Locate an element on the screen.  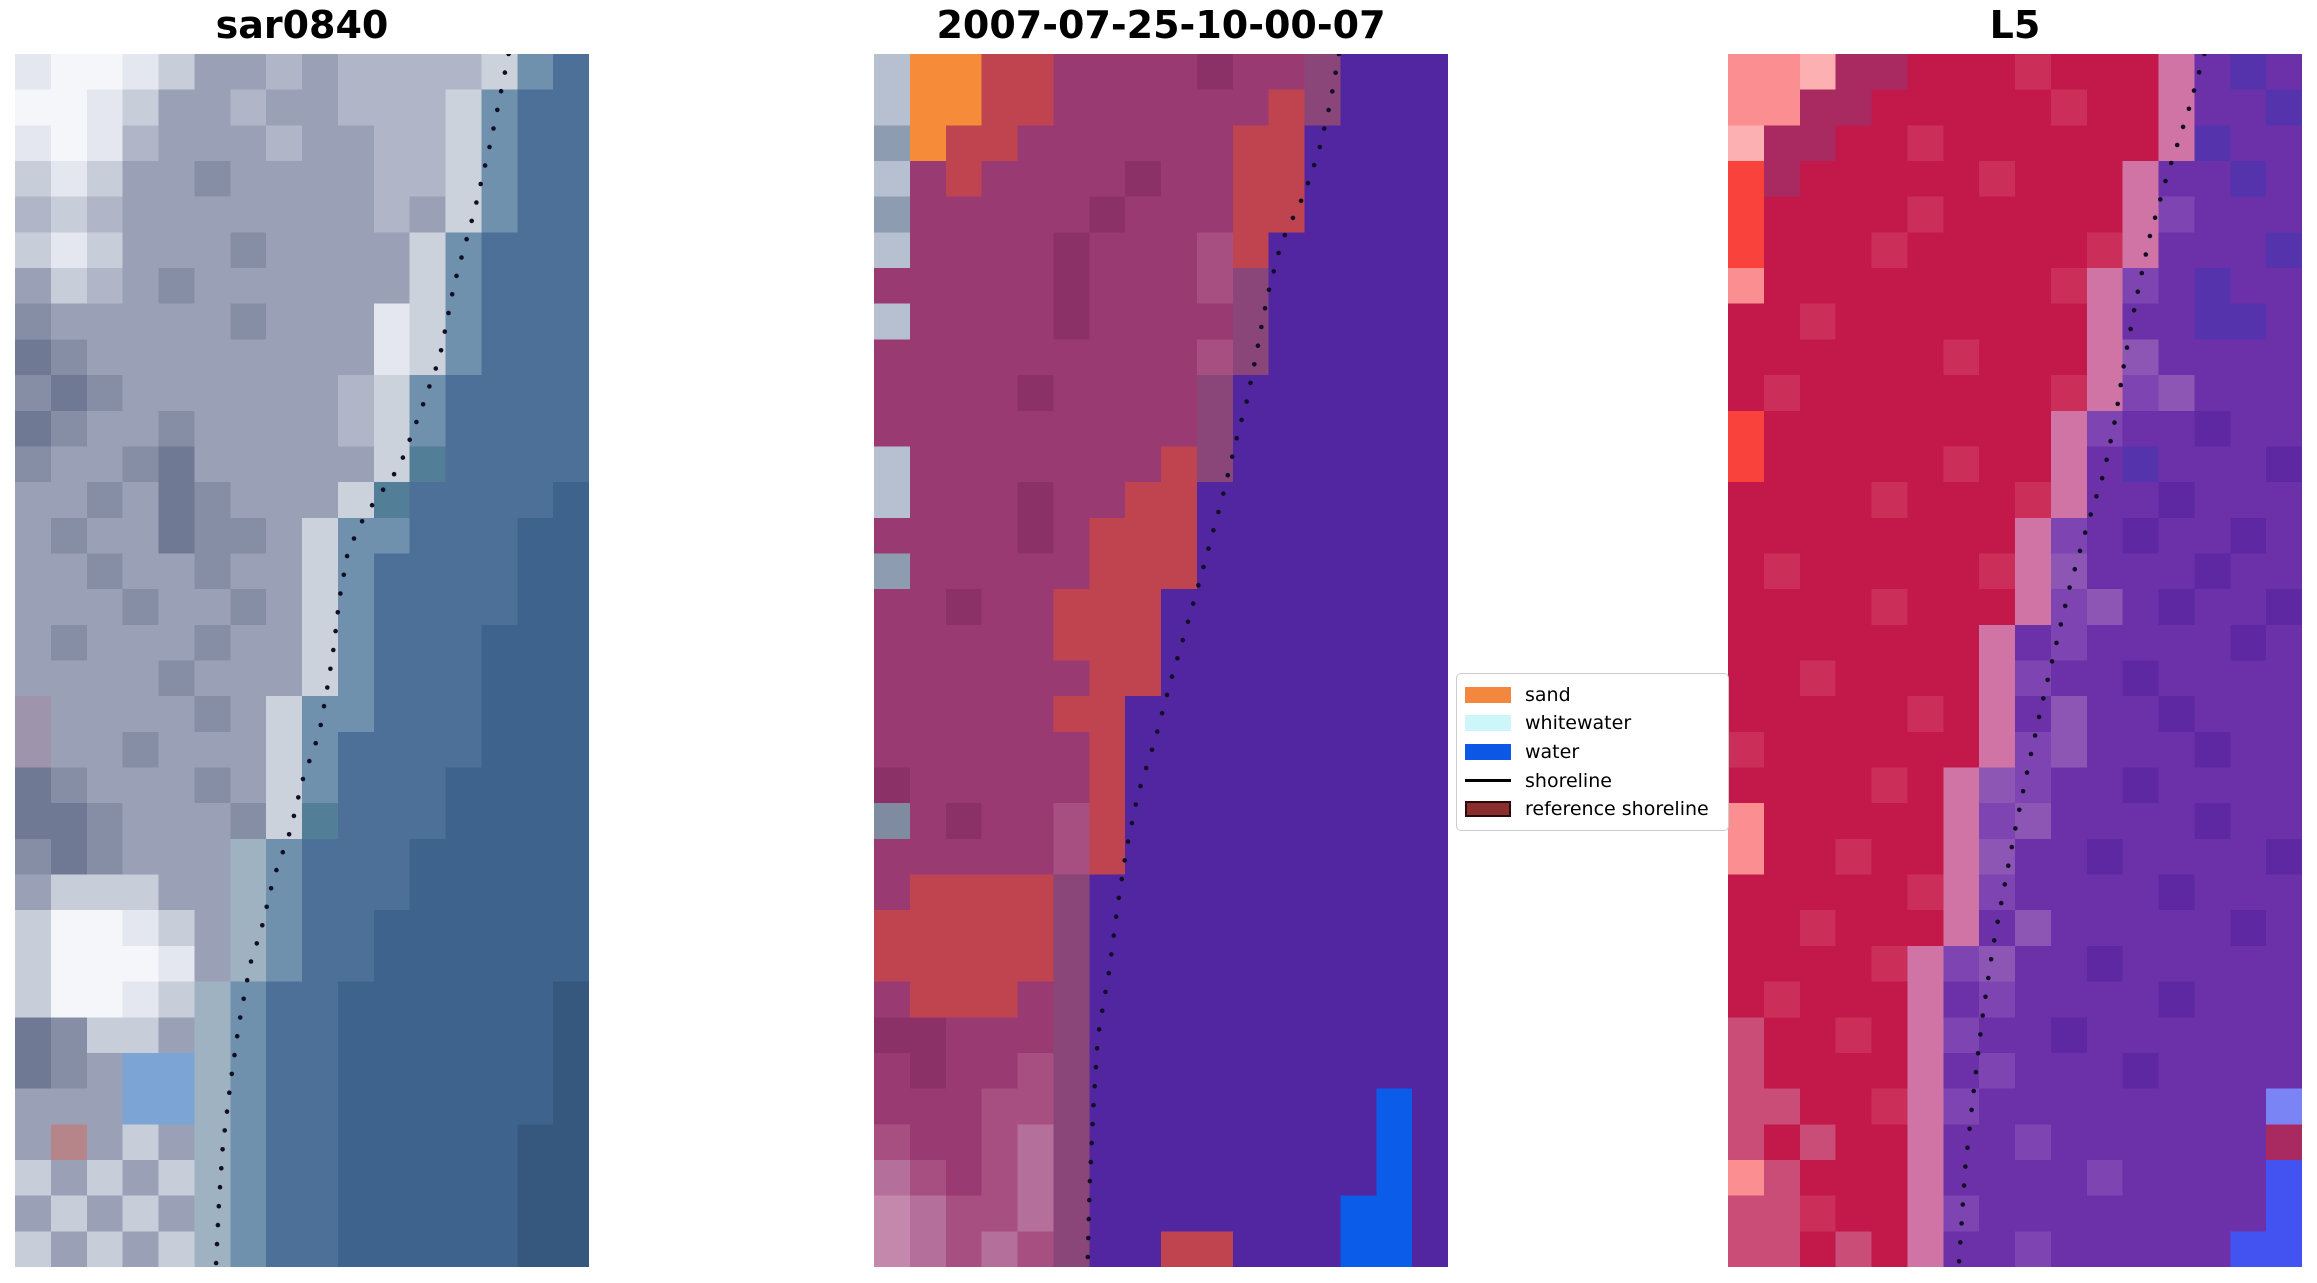
panel-title-sar0840: sar0840 is located at coordinates (302, 25).